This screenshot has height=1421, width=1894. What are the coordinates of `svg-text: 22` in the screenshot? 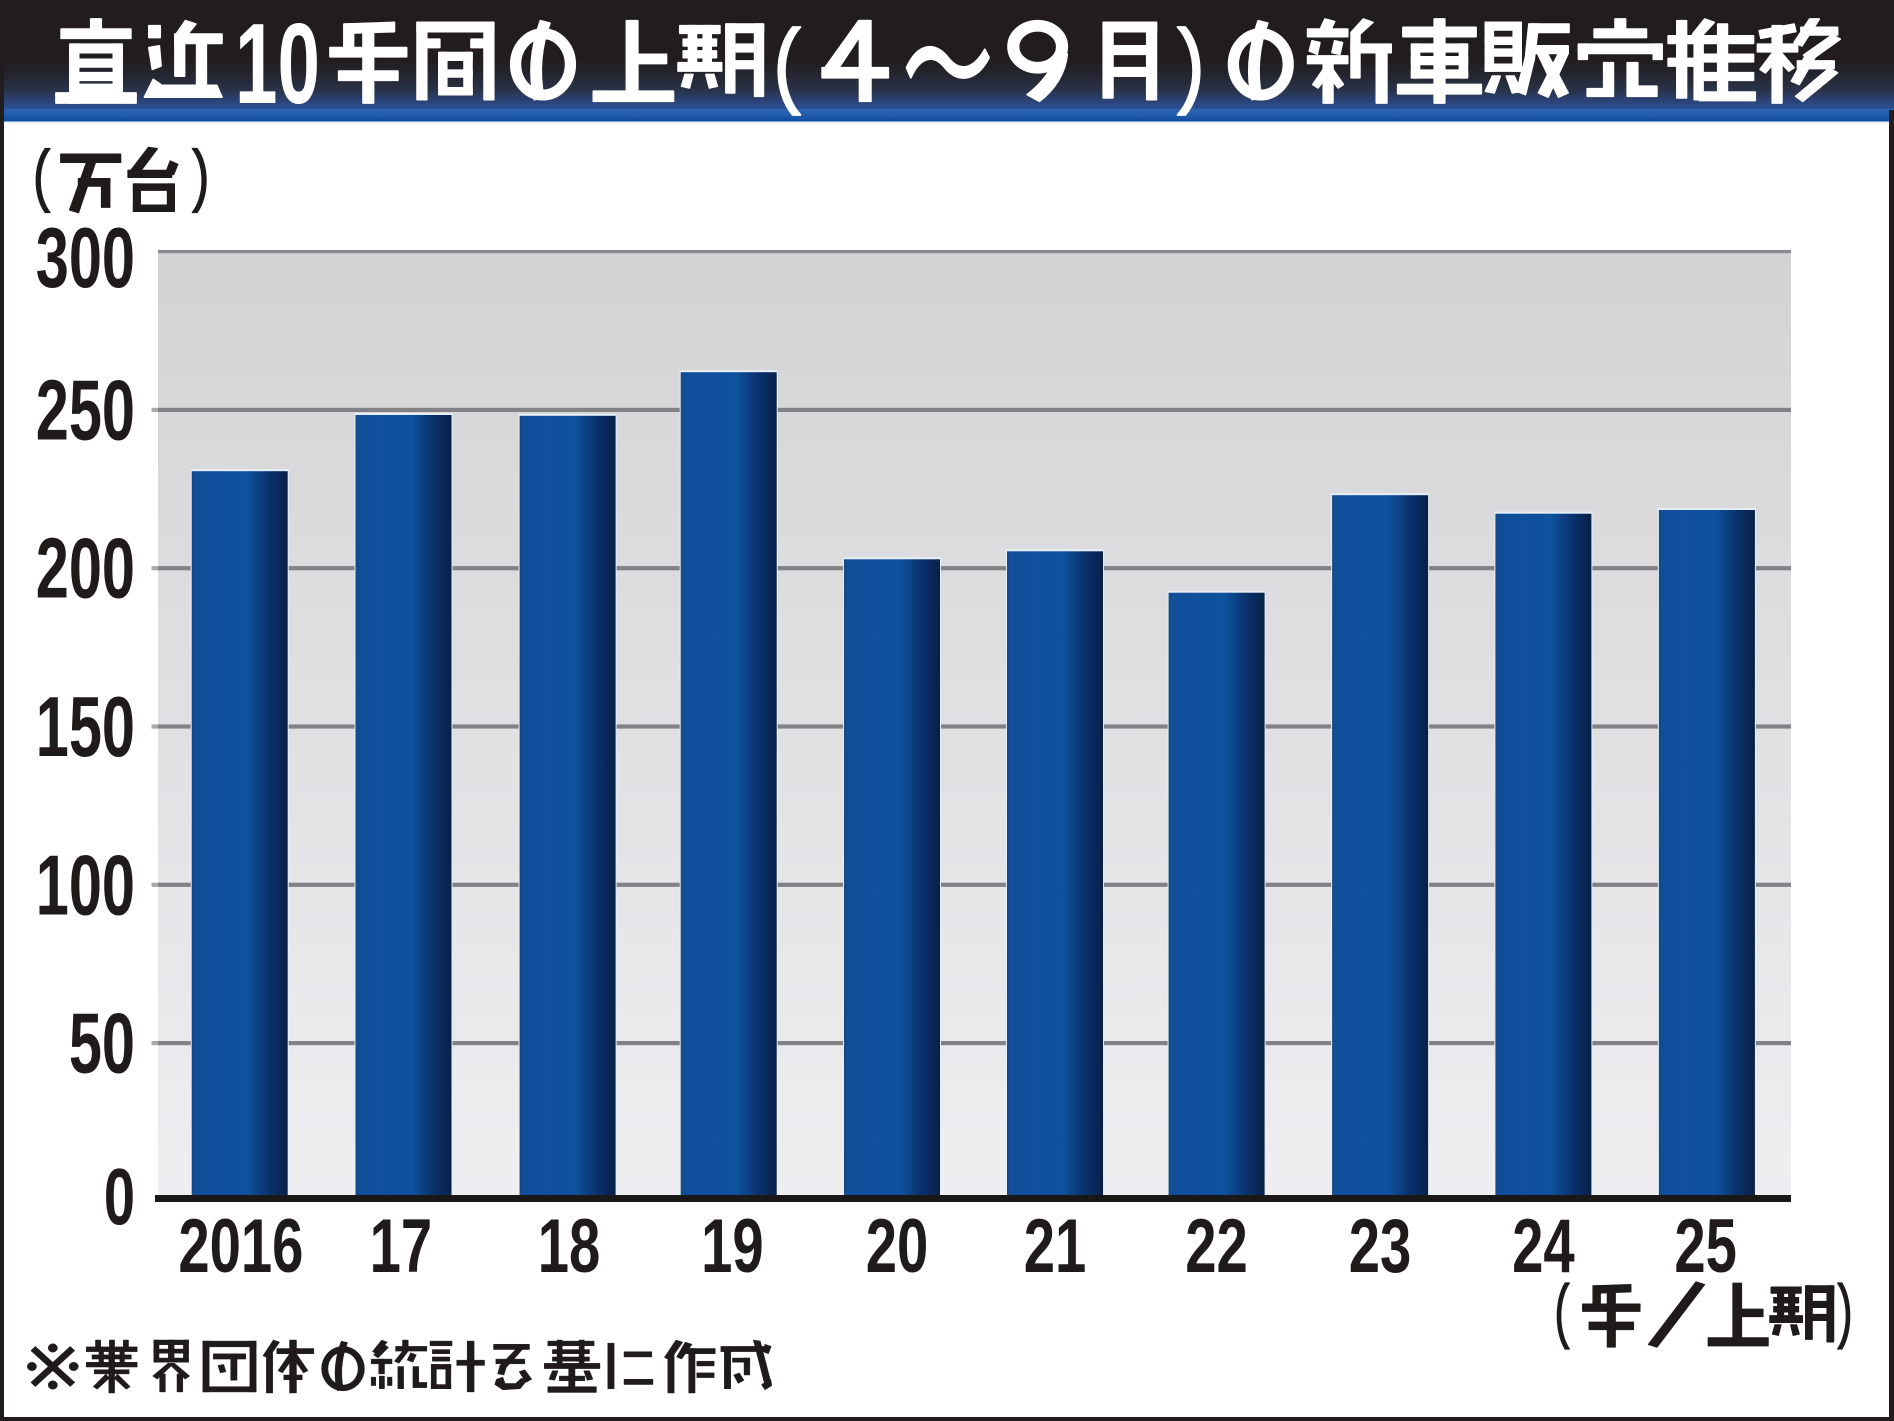 It's located at (1216, 1246).